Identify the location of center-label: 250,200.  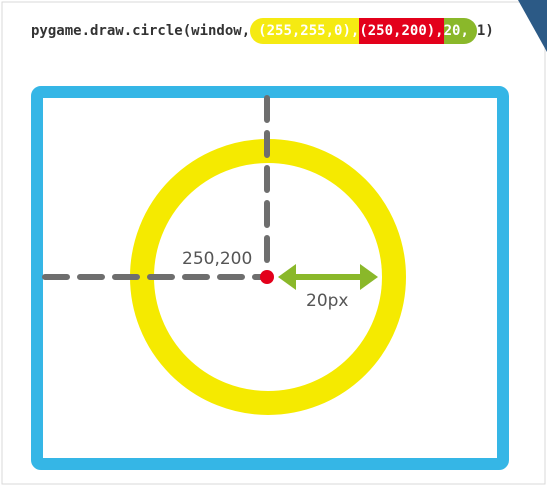
(217, 259).